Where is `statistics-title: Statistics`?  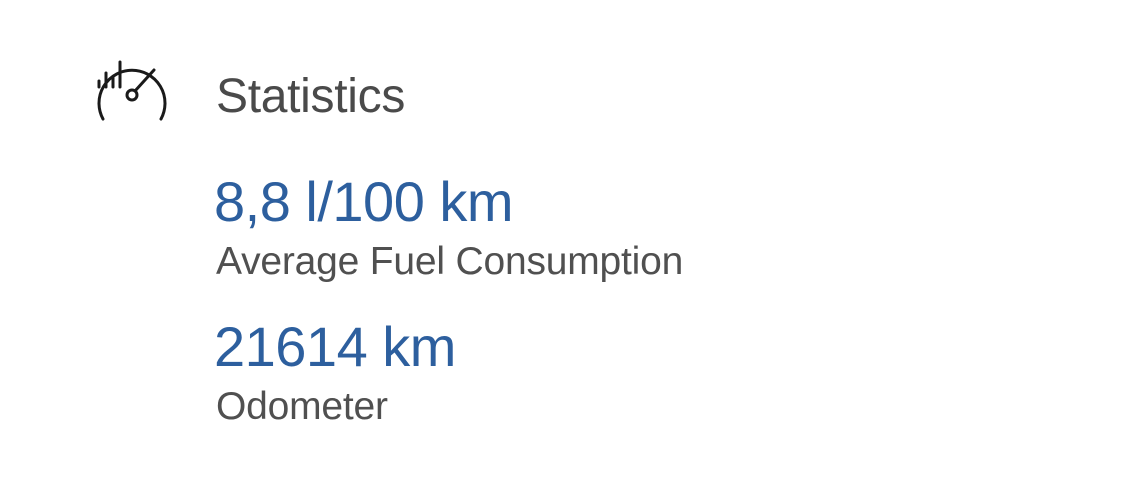 statistics-title: Statistics is located at coordinates (311, 96).